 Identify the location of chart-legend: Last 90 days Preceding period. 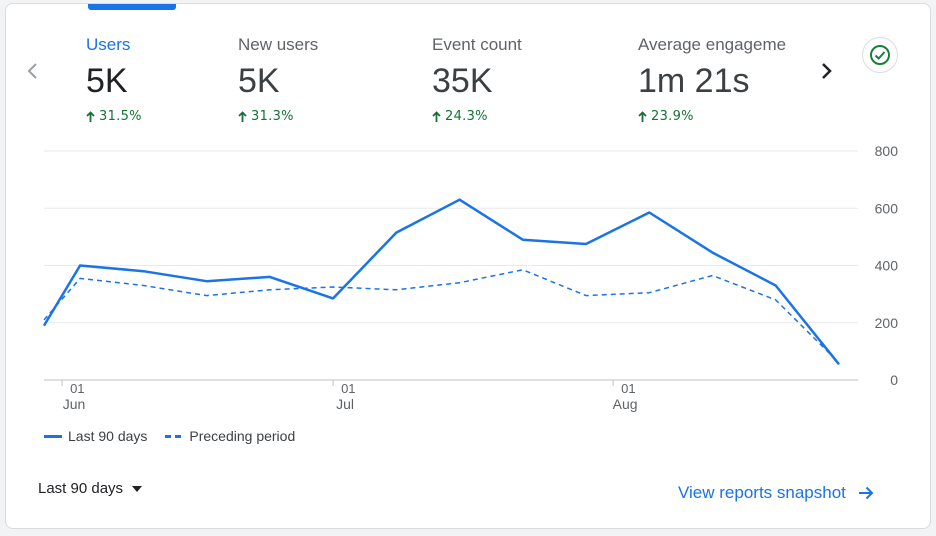
(178, 436).